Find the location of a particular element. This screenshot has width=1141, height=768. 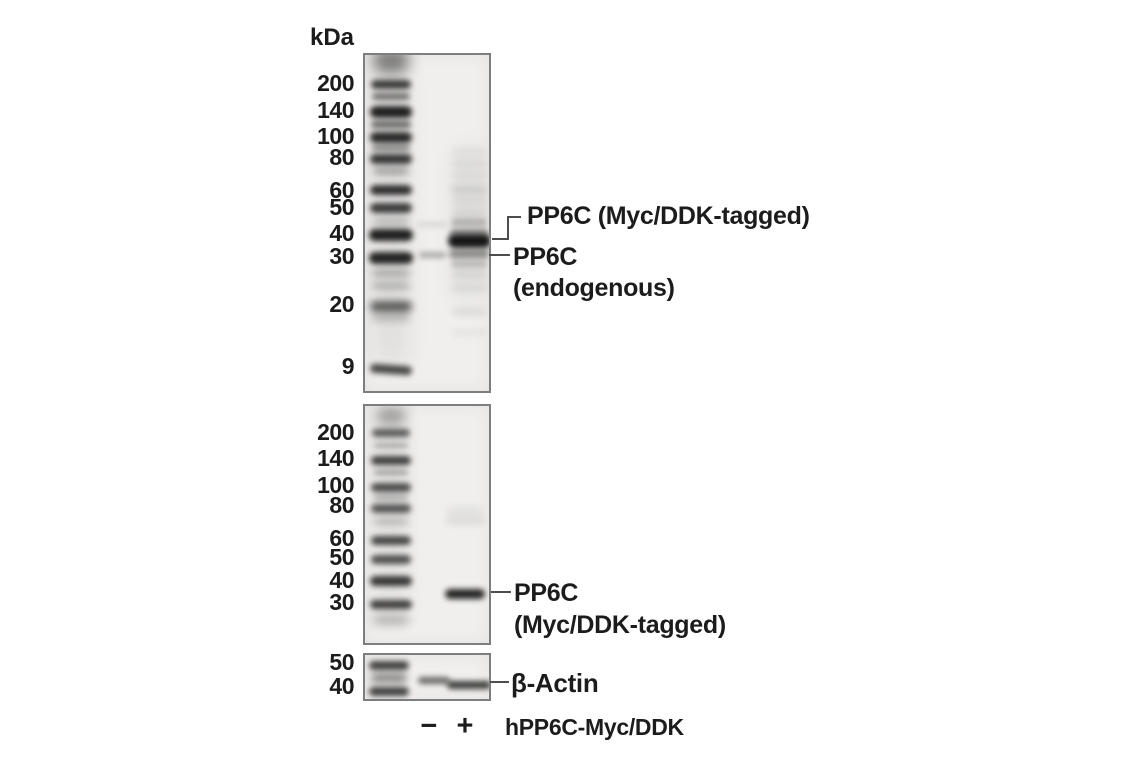

lane-label-minus: − is located at coordinates (429, 726).